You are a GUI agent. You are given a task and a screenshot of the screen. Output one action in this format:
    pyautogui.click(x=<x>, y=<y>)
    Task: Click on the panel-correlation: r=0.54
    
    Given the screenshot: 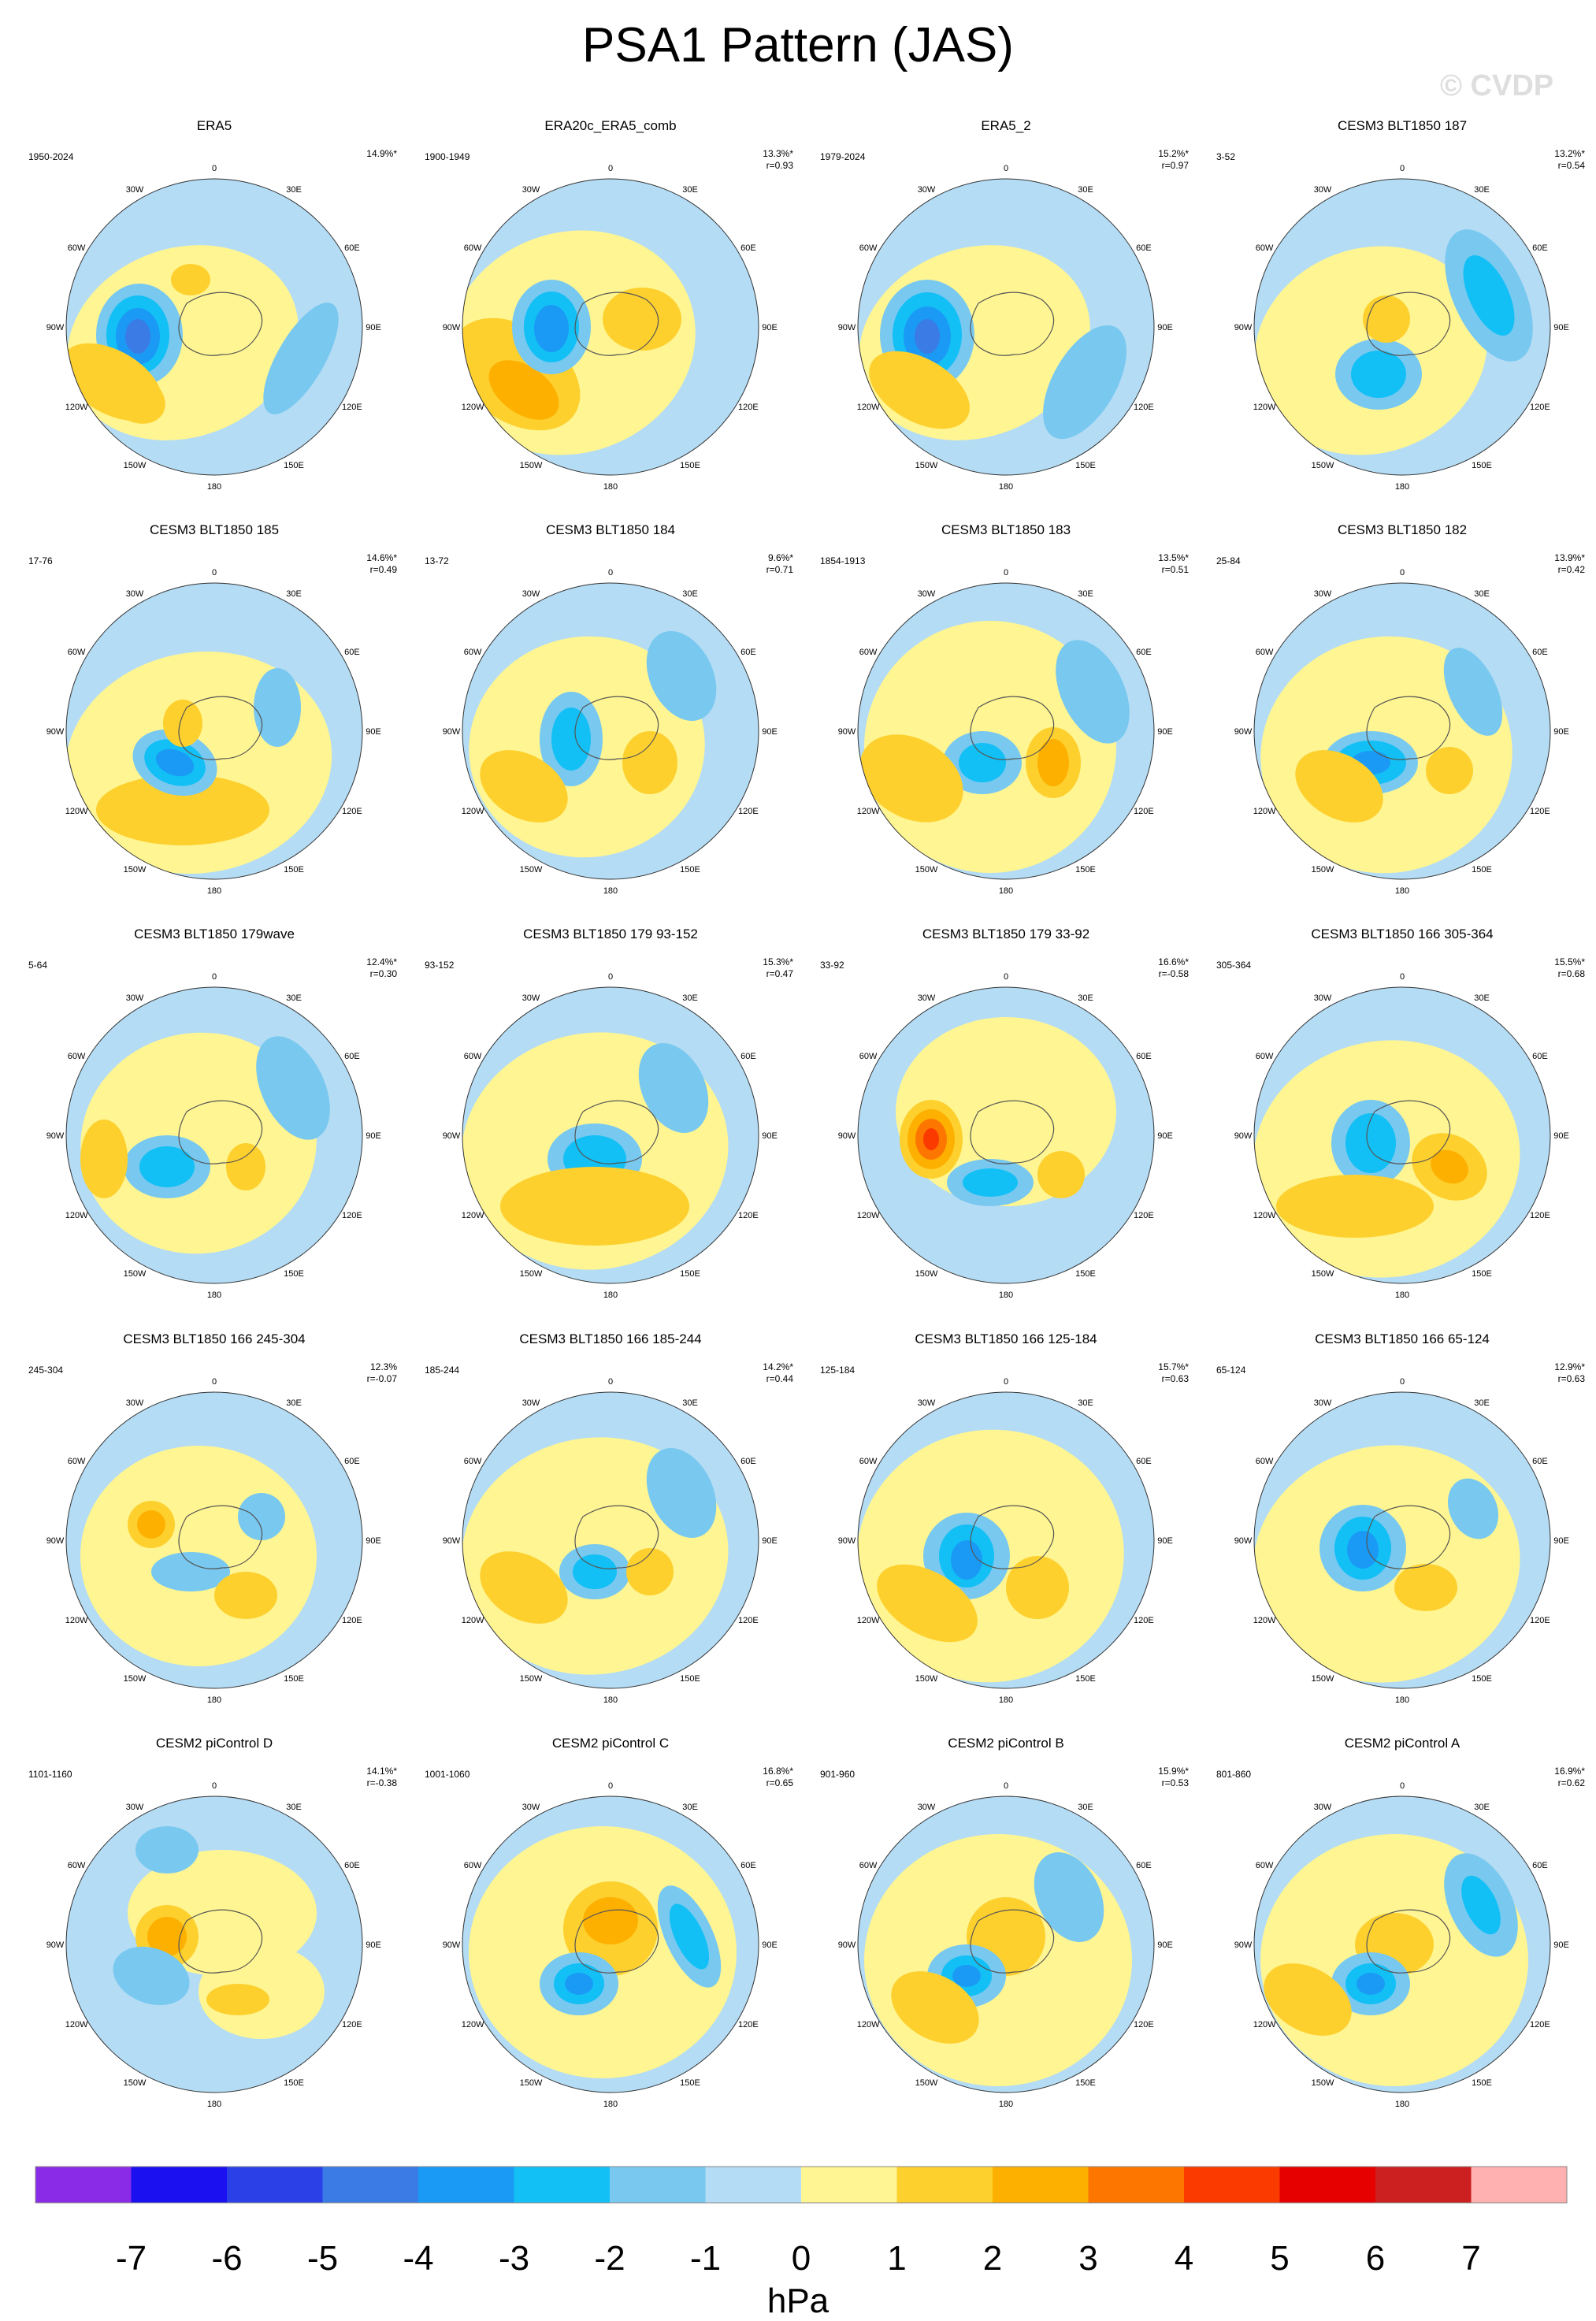 What is the action you would take?
    pyautogui.click(x=1571, y=165)
    